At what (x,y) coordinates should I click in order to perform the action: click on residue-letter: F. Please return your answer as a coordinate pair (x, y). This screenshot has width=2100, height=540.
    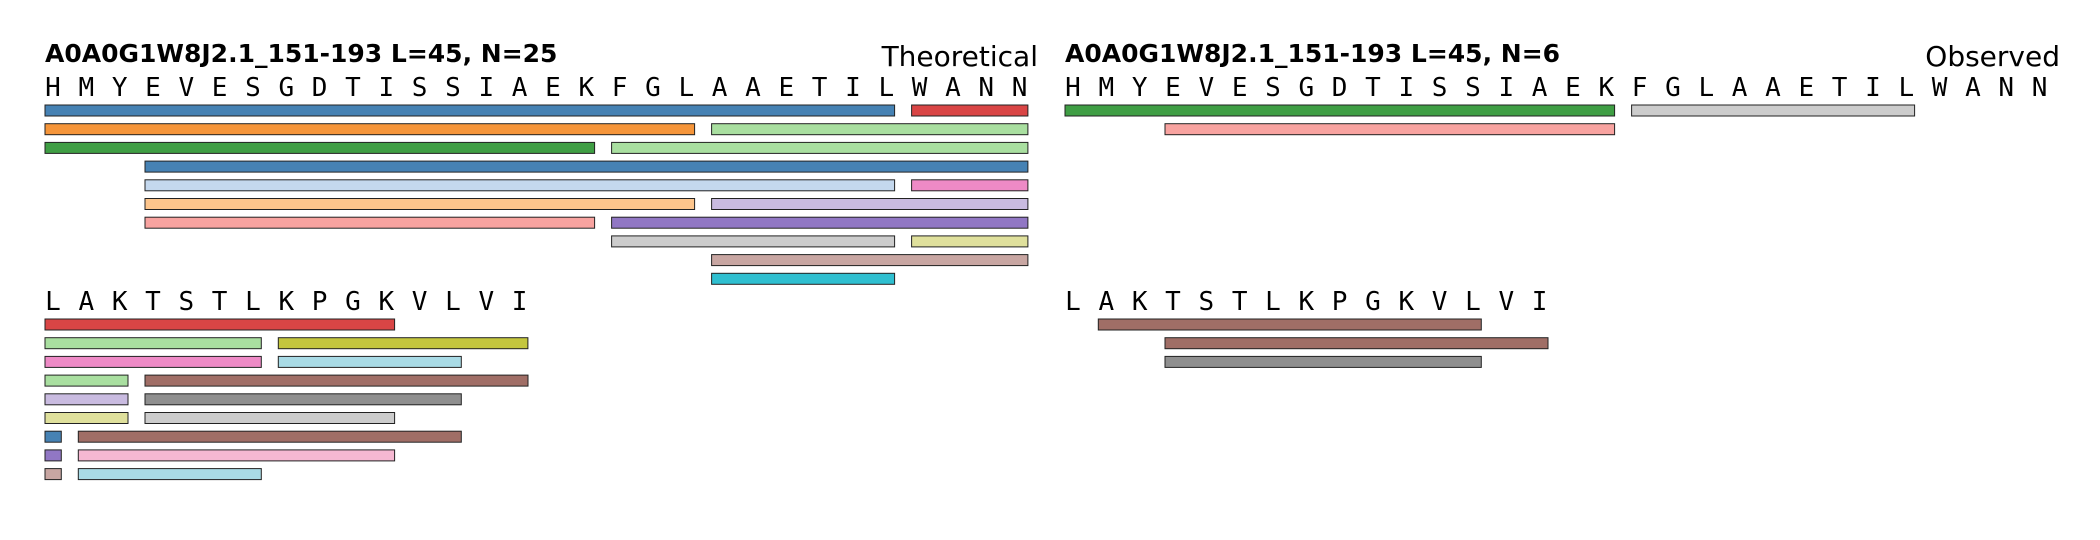
    Looking at the image, I should click on (1640, 88).